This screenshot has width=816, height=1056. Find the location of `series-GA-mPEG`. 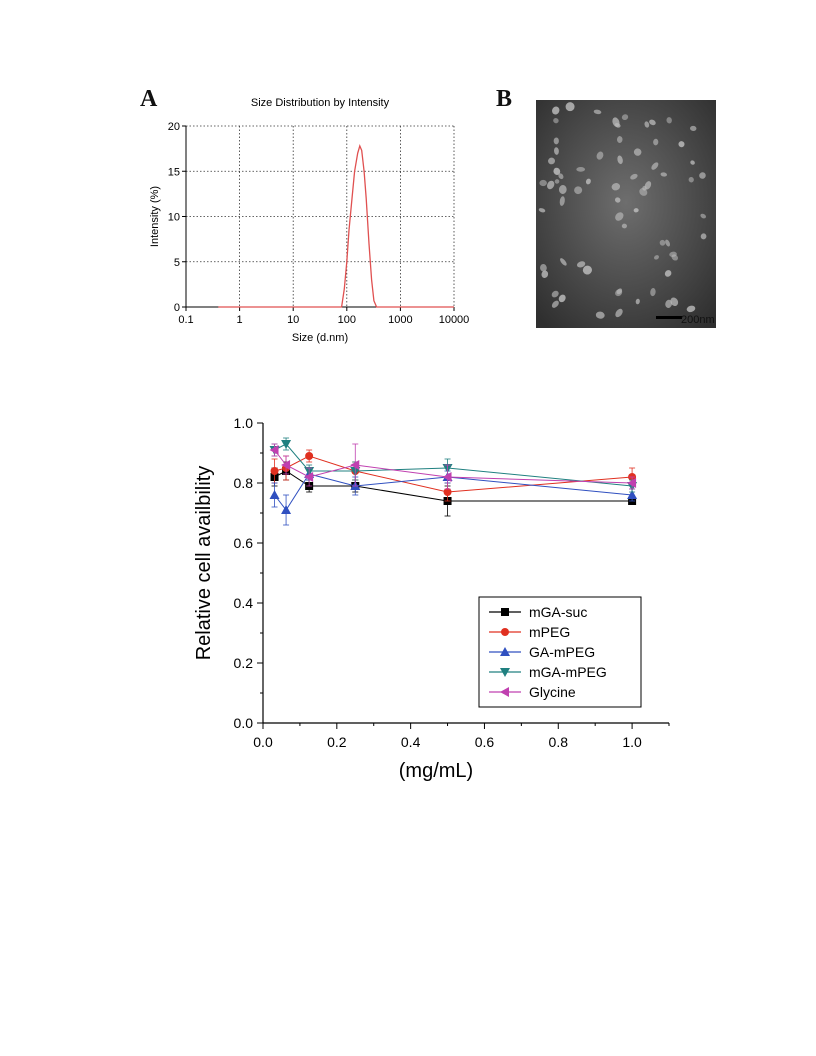

series-GA-mPEG is located at coordinates (453, 496).